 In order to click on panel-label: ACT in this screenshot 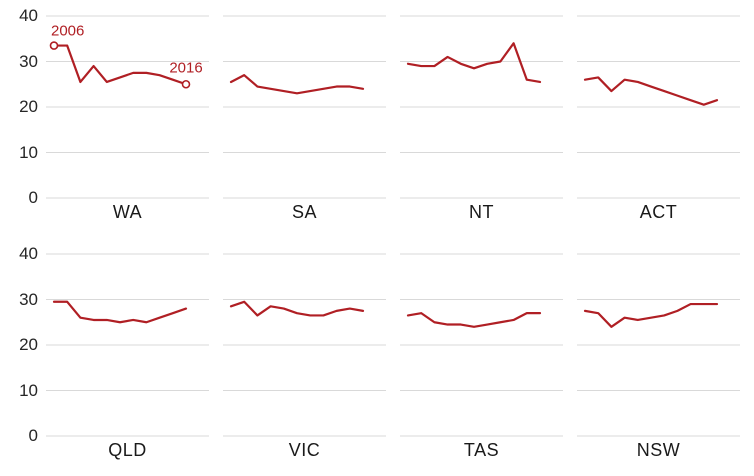, I will do `click(658, 212)`.